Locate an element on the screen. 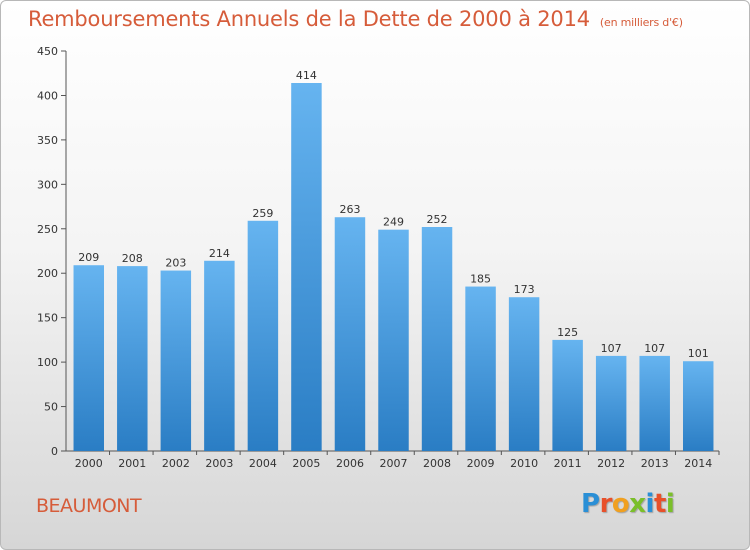 Image resolution: width=750 pixels, height=550 pixels. x-tick-label-2014: 2014 is located at coordinates (698, 463).